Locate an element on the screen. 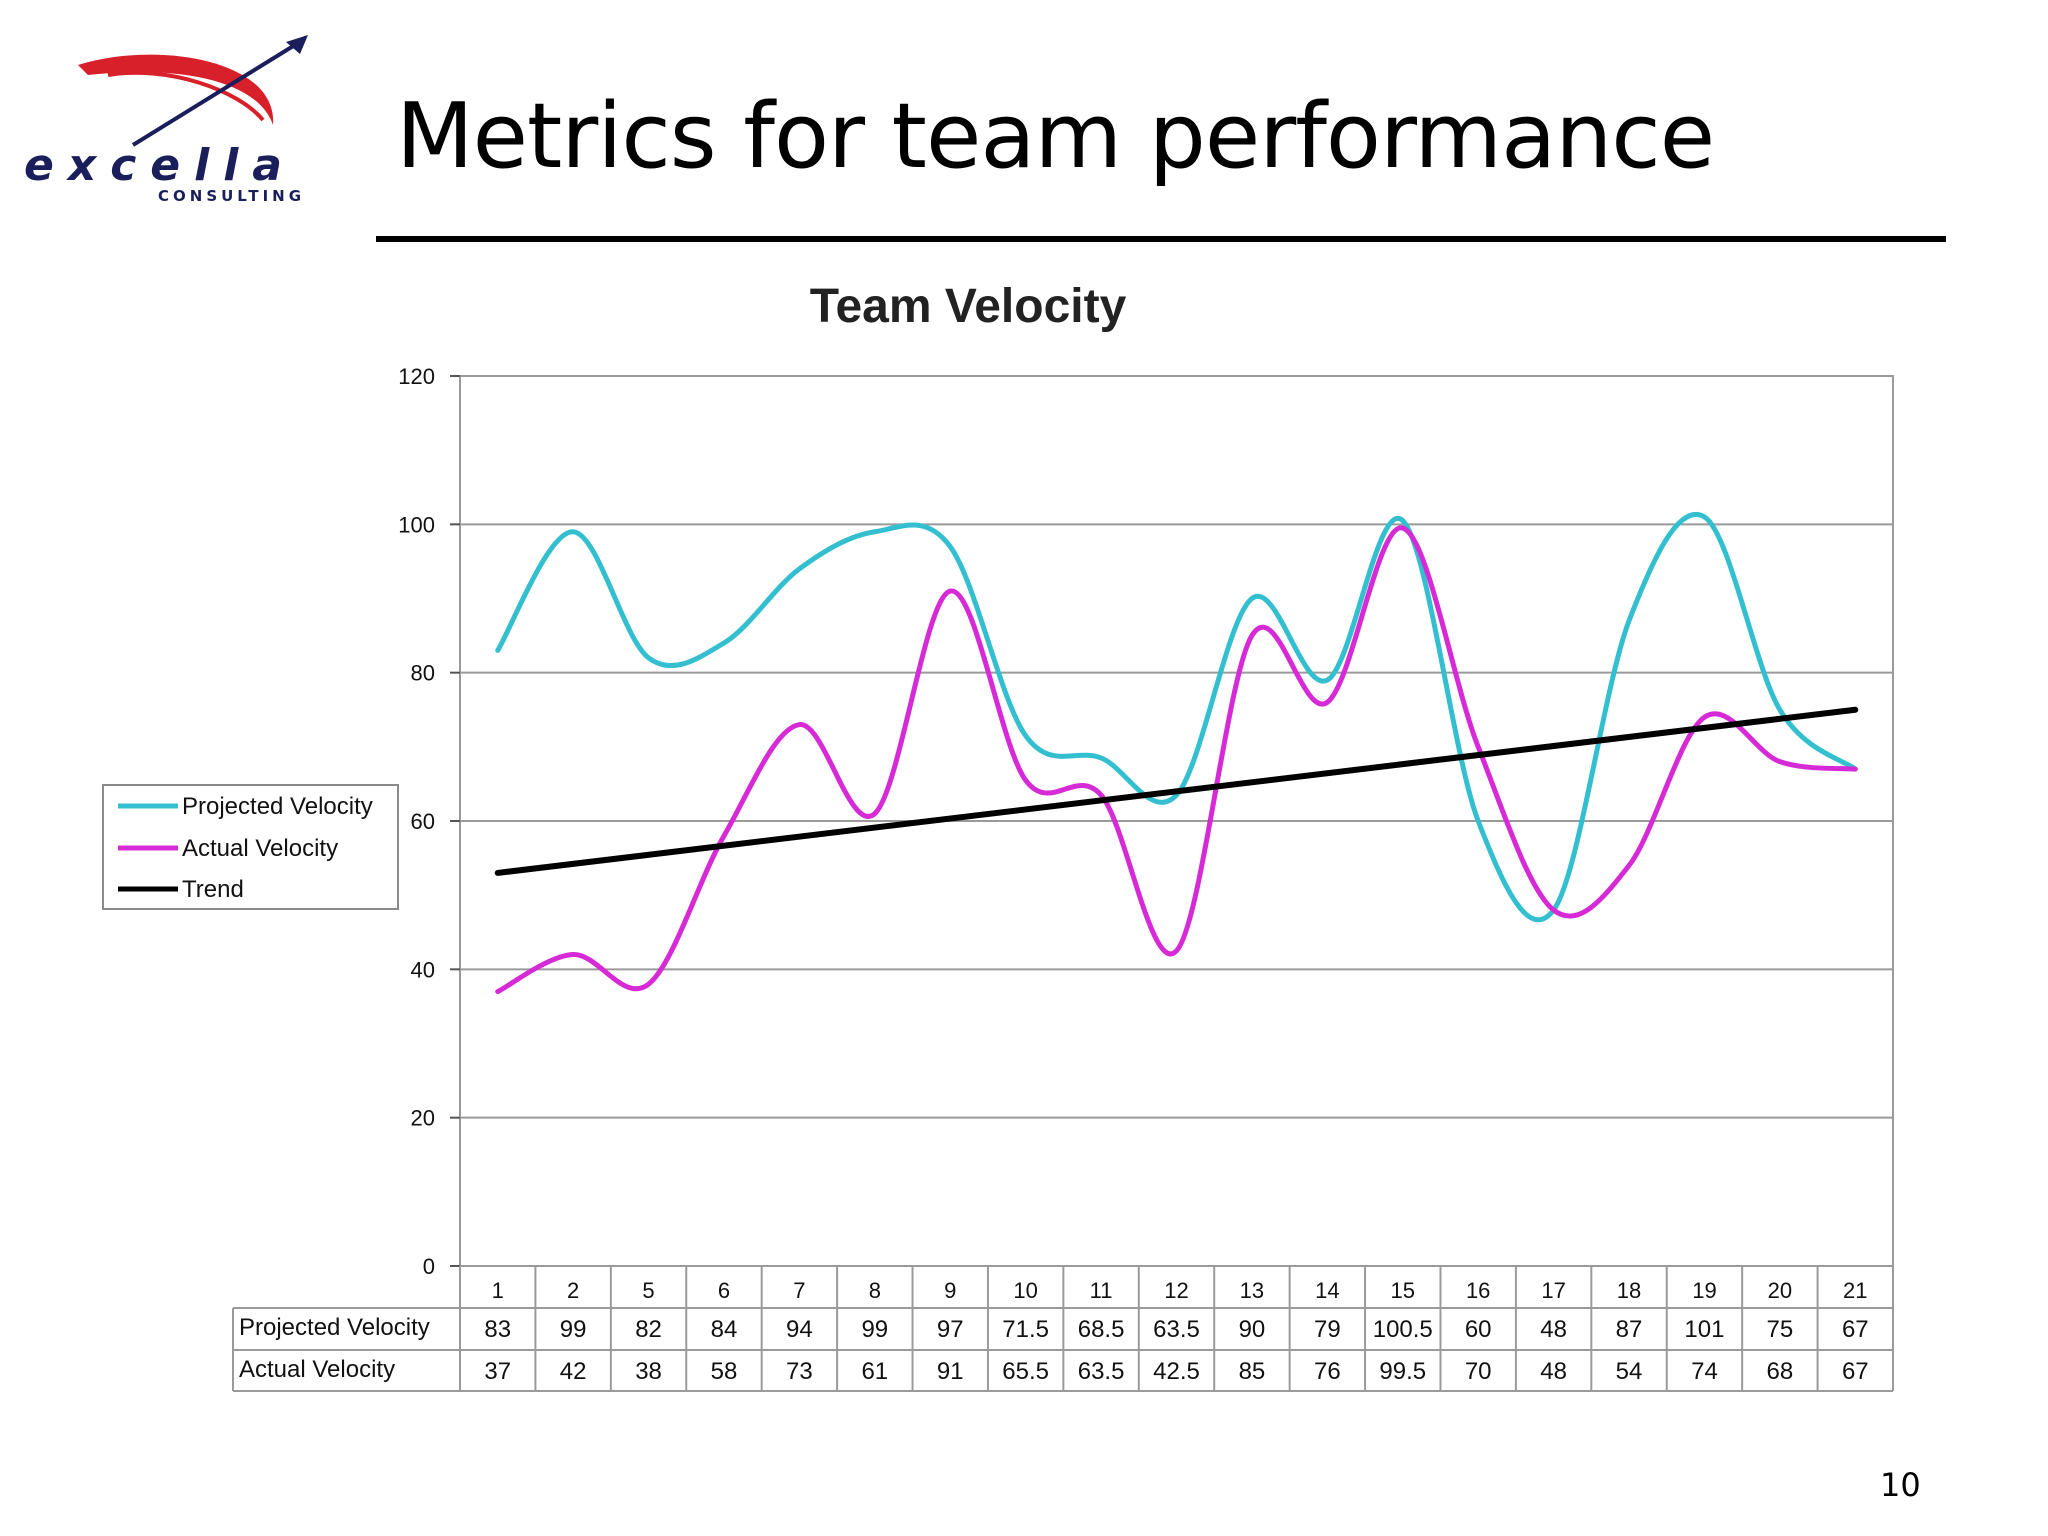 The width and height of the screenshot is (2048, 1536). x-tick-label: 7 is located at coordinates (799, 1290).